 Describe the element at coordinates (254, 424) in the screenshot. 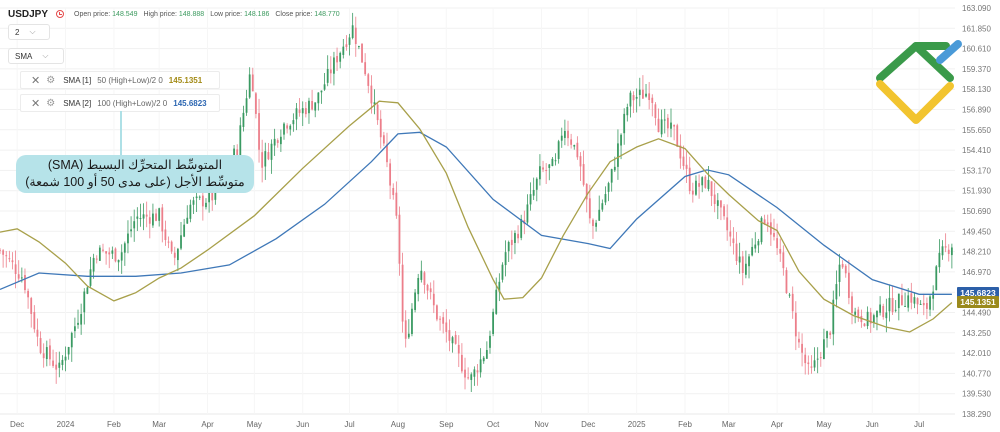

I see `x-tick-label: May` at that location.